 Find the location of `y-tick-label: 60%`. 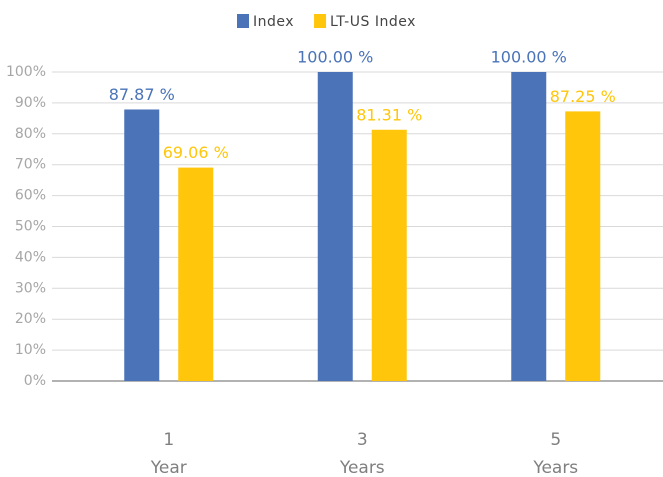

y-tick-label: 60% is located at coordinates (30, 196).